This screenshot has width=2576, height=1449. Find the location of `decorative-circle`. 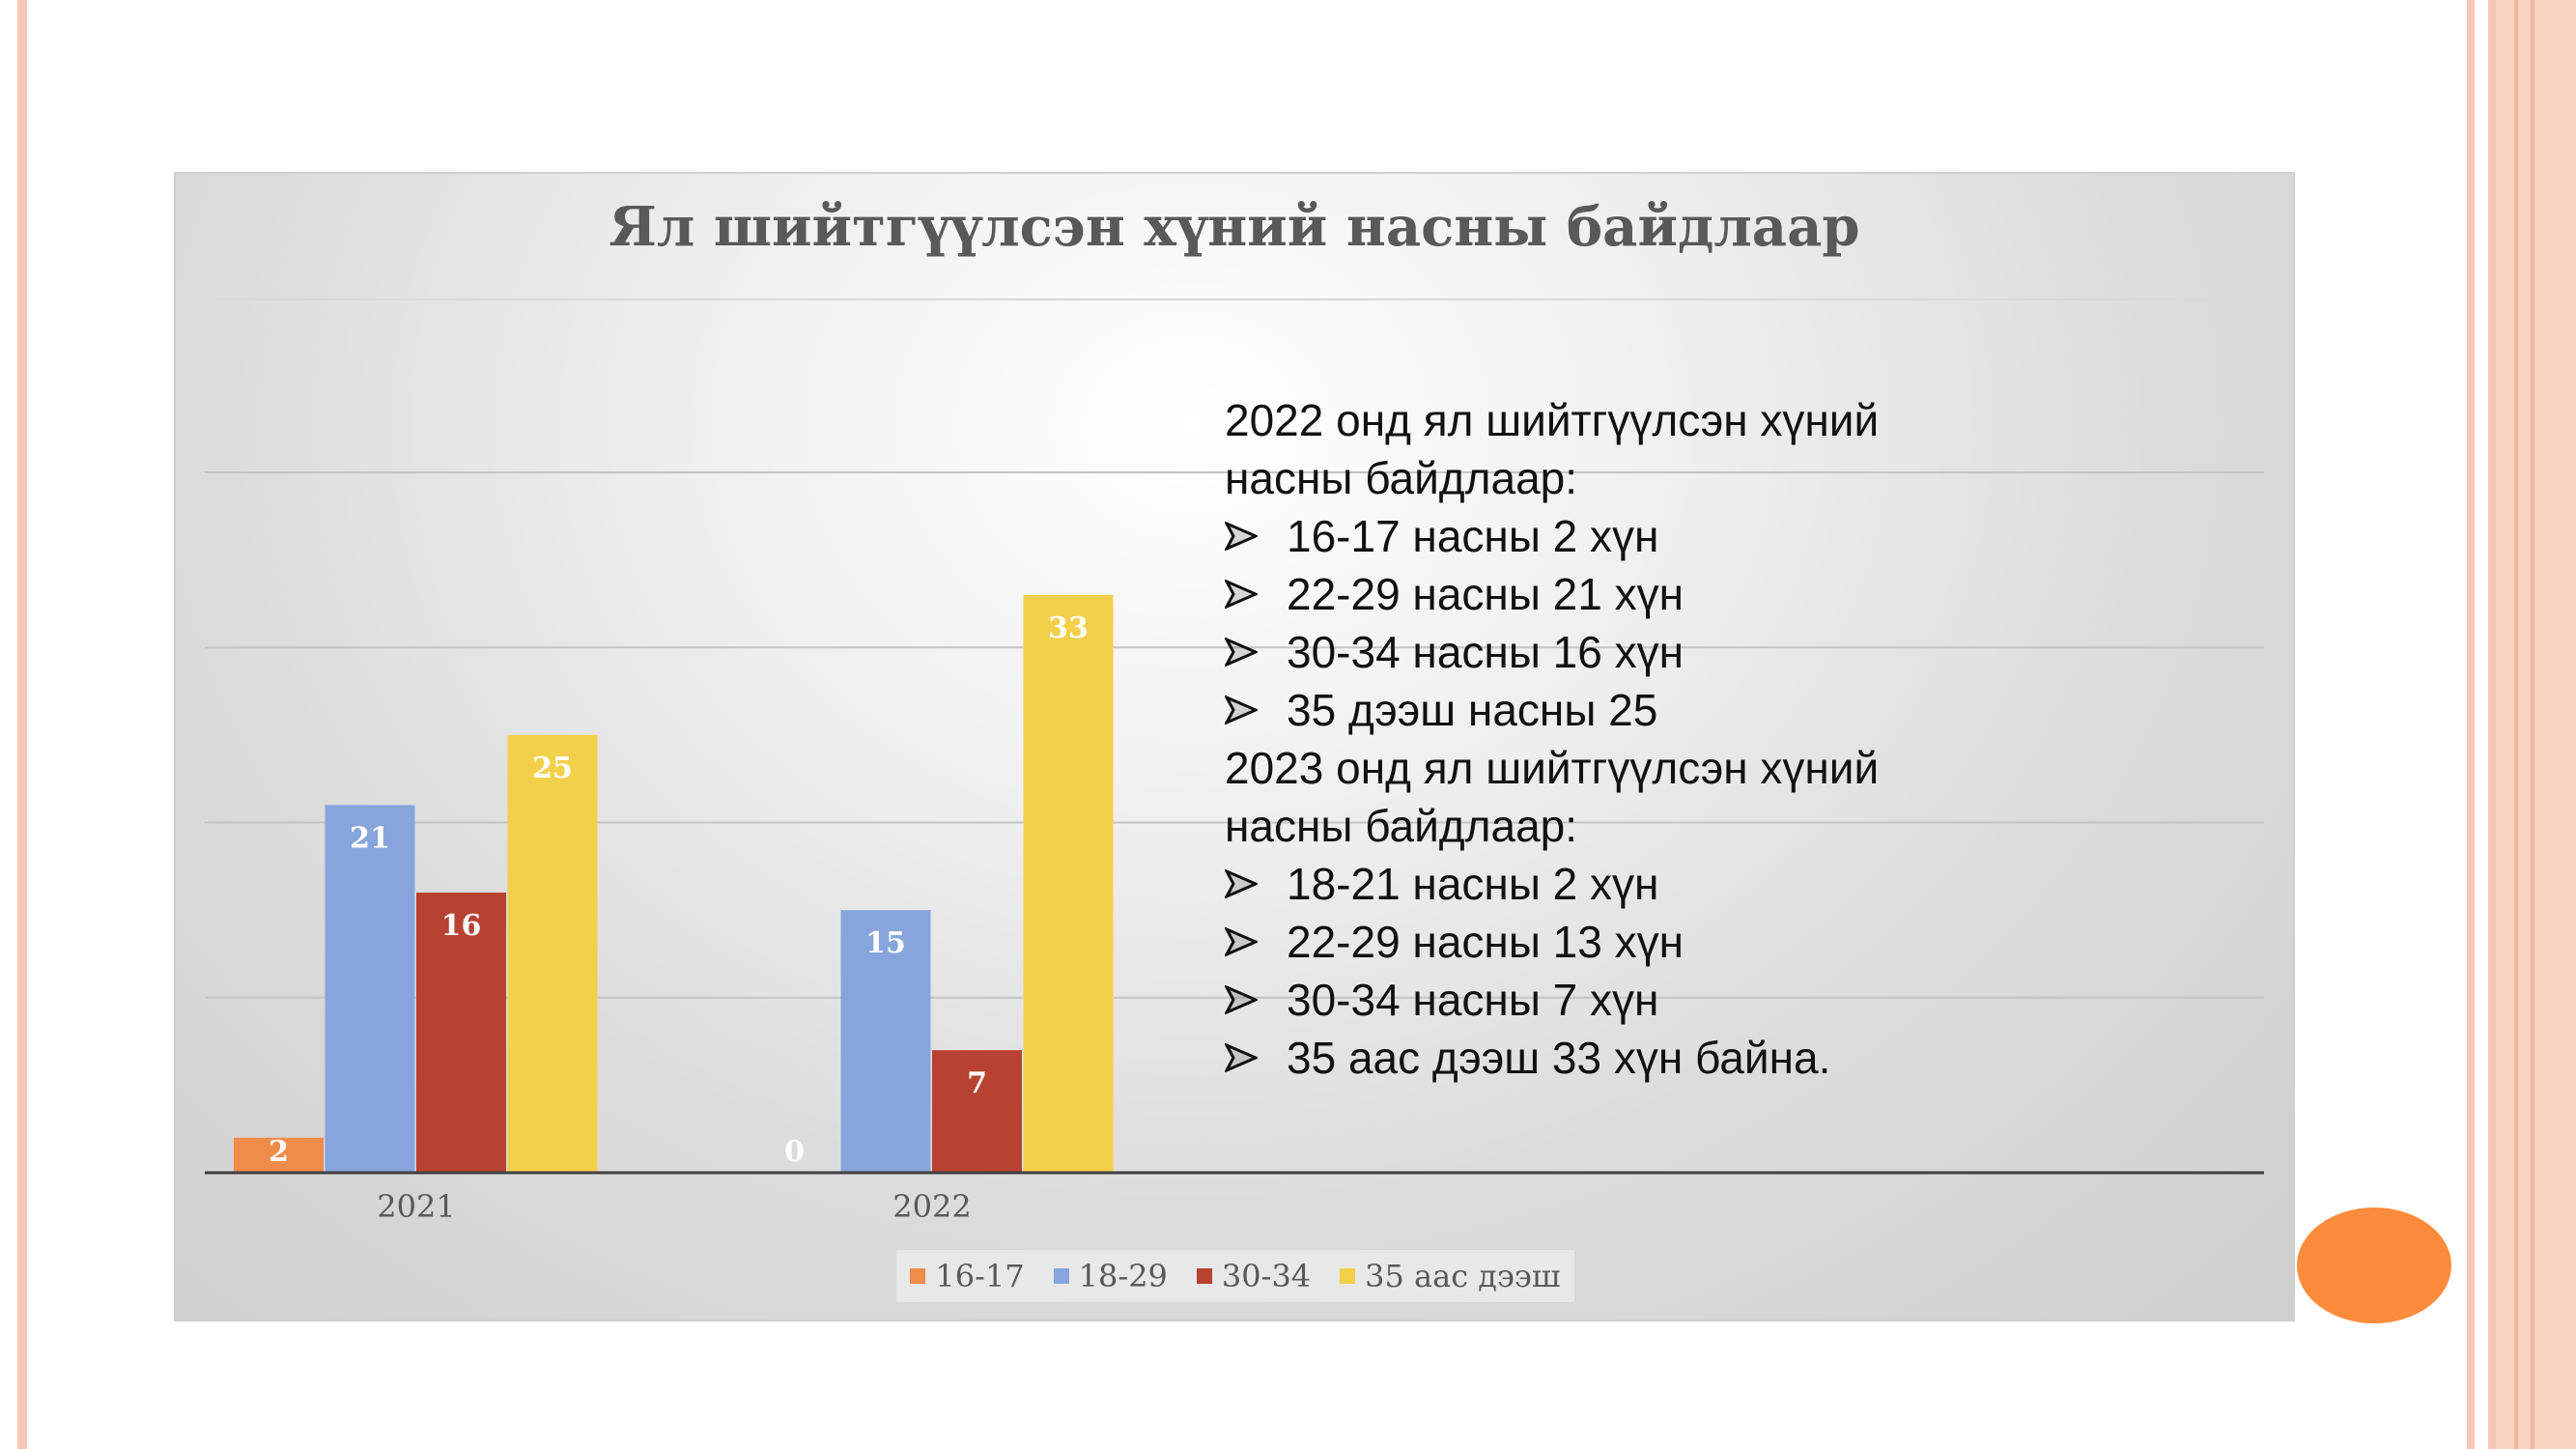

decorative-circle is located at coordinates (2374, 1265).